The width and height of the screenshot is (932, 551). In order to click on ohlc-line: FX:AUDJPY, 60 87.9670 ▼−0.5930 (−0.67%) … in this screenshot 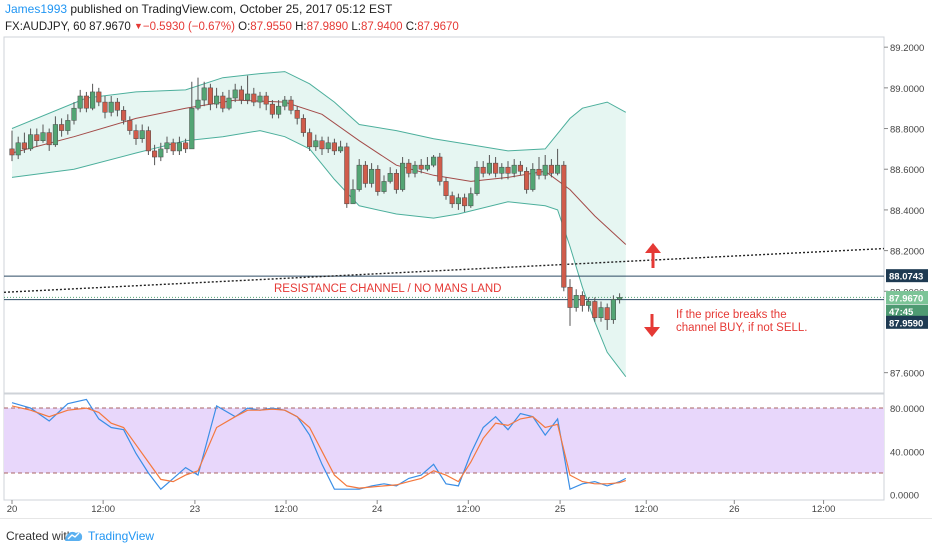, I will do `click(232, 27)`.